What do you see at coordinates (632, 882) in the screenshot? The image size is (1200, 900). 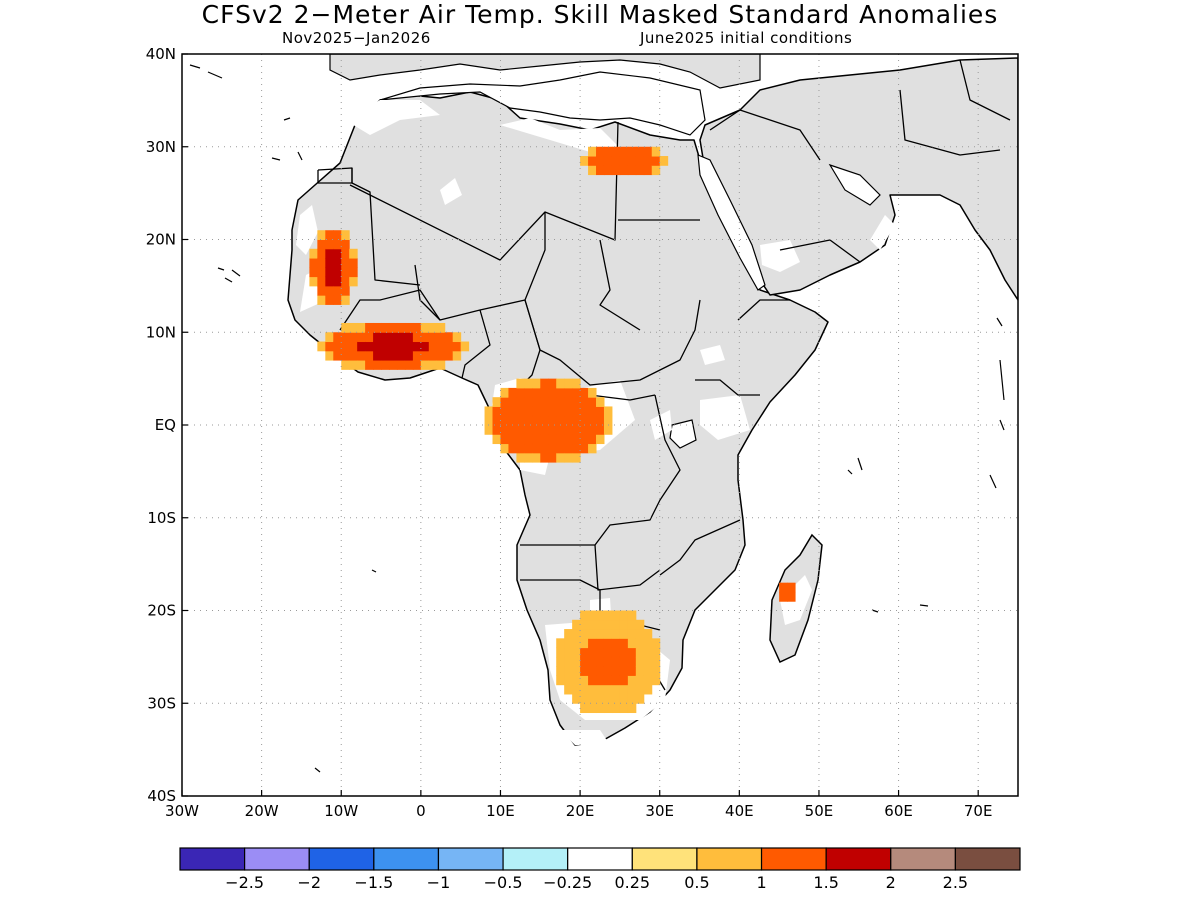 I see `colorbar-label: 0.25` at bounding box center [632, 882].